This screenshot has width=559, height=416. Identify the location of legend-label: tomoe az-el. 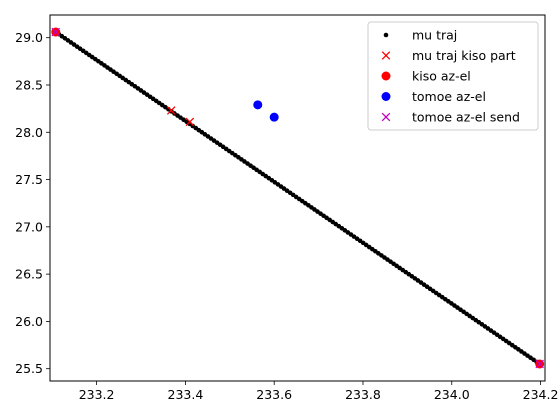
(449, 96).